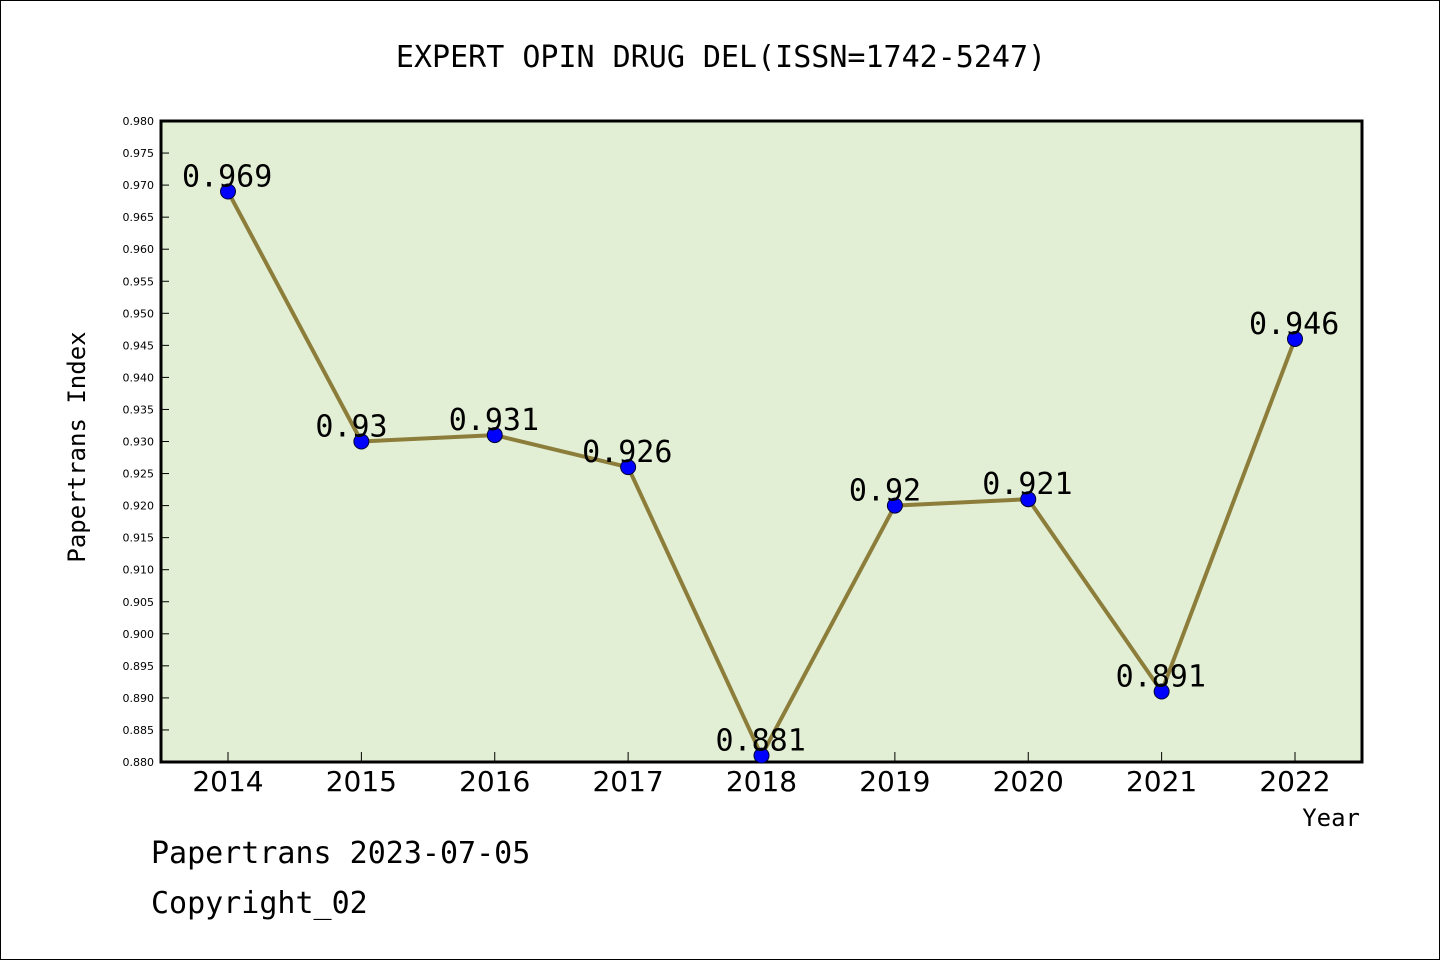 This screenshot has height=961, width=1440. What do you see at coordinates (1161, 781) in the screenshot?
I see `x-tick-label: 2021` at bounding box center [1161, 781].